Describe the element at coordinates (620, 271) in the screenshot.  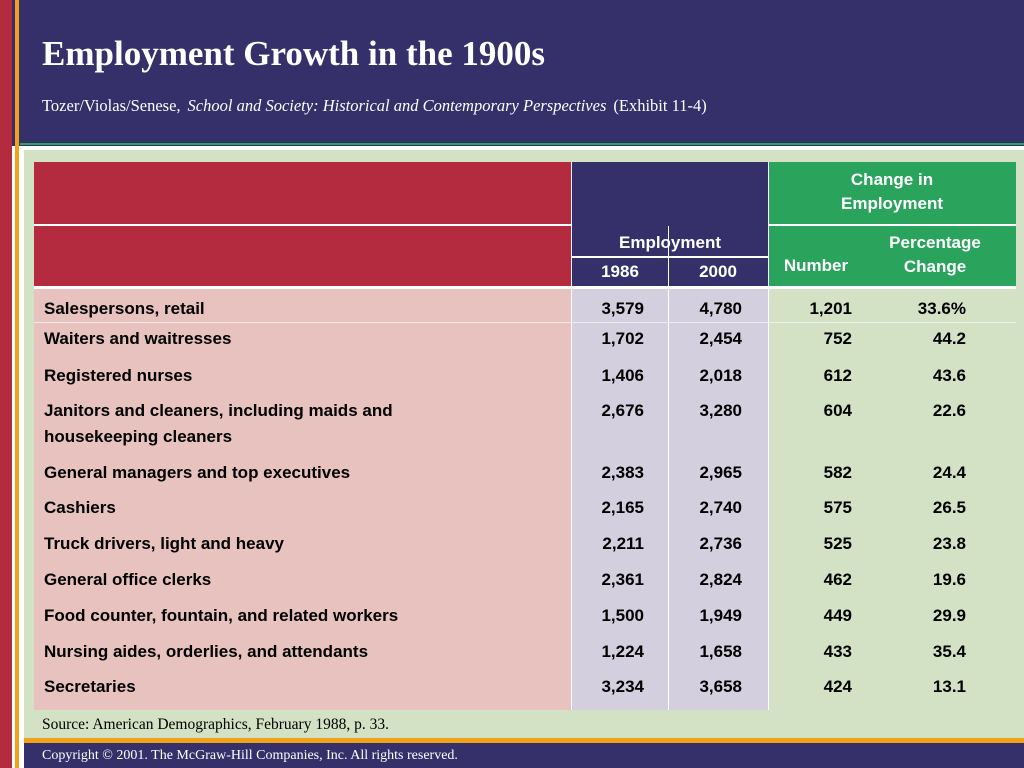
I see `header-year-1986: 1986` at that location.